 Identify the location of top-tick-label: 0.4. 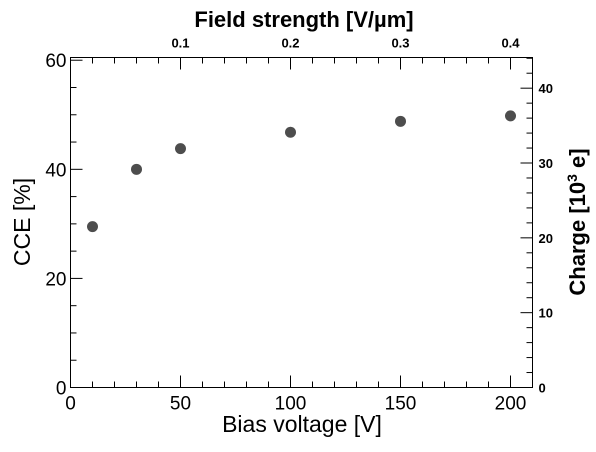
(510, 43).